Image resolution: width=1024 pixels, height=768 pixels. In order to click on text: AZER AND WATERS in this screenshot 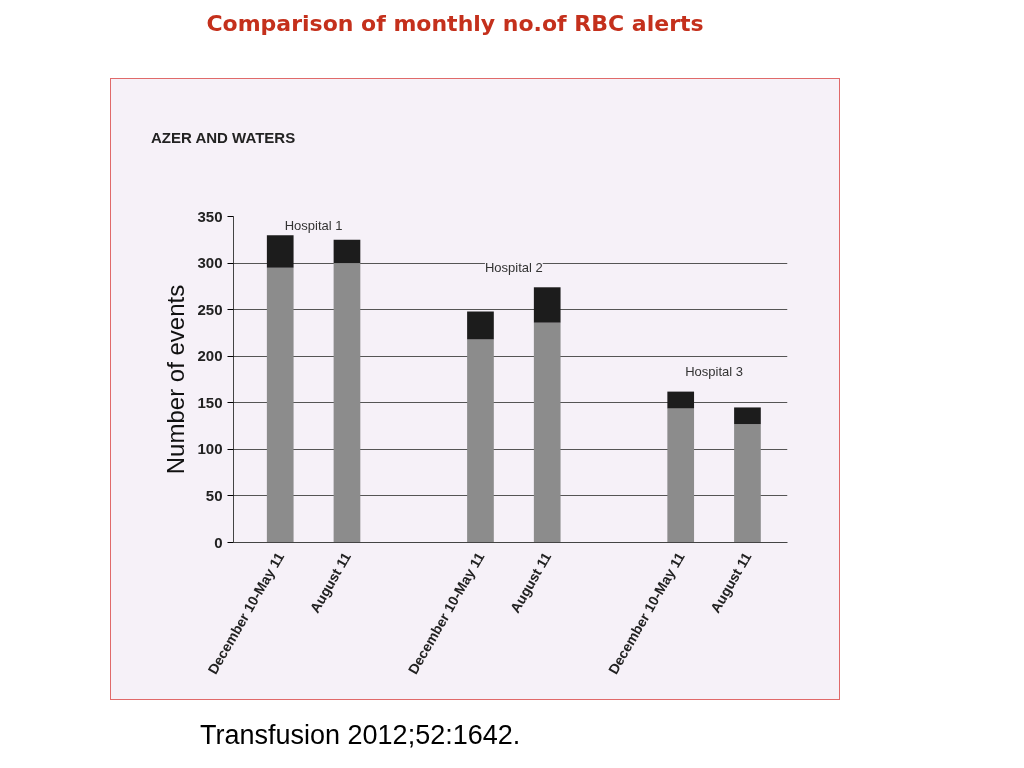, I will do `click(223, 138)`.